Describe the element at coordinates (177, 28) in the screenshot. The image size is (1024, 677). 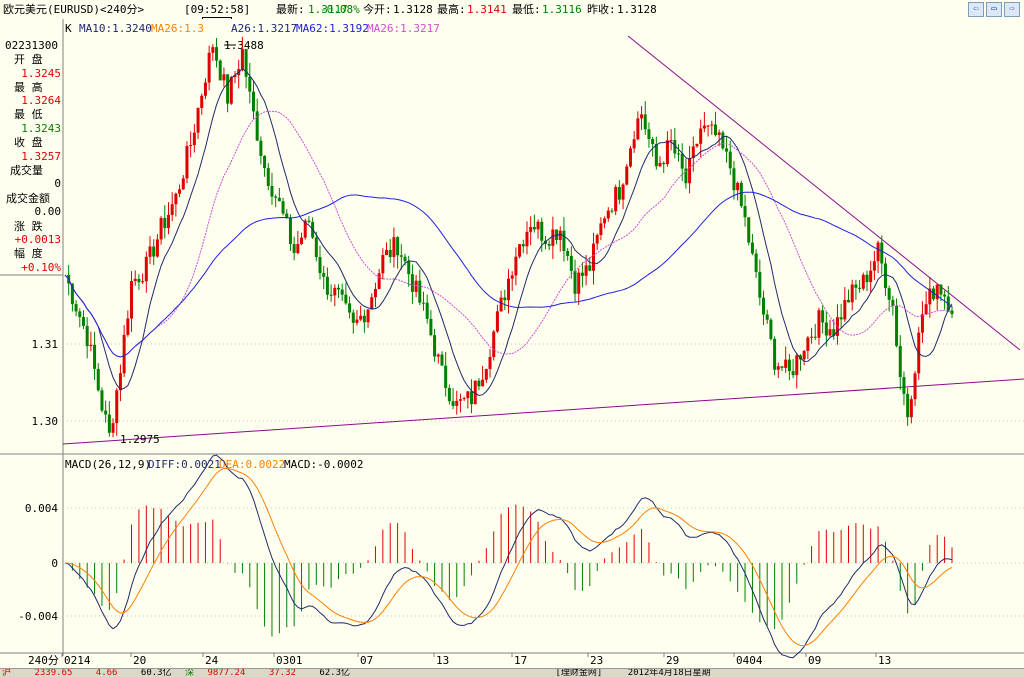
I see `ma26-legend: MA26:1.3` at that location.